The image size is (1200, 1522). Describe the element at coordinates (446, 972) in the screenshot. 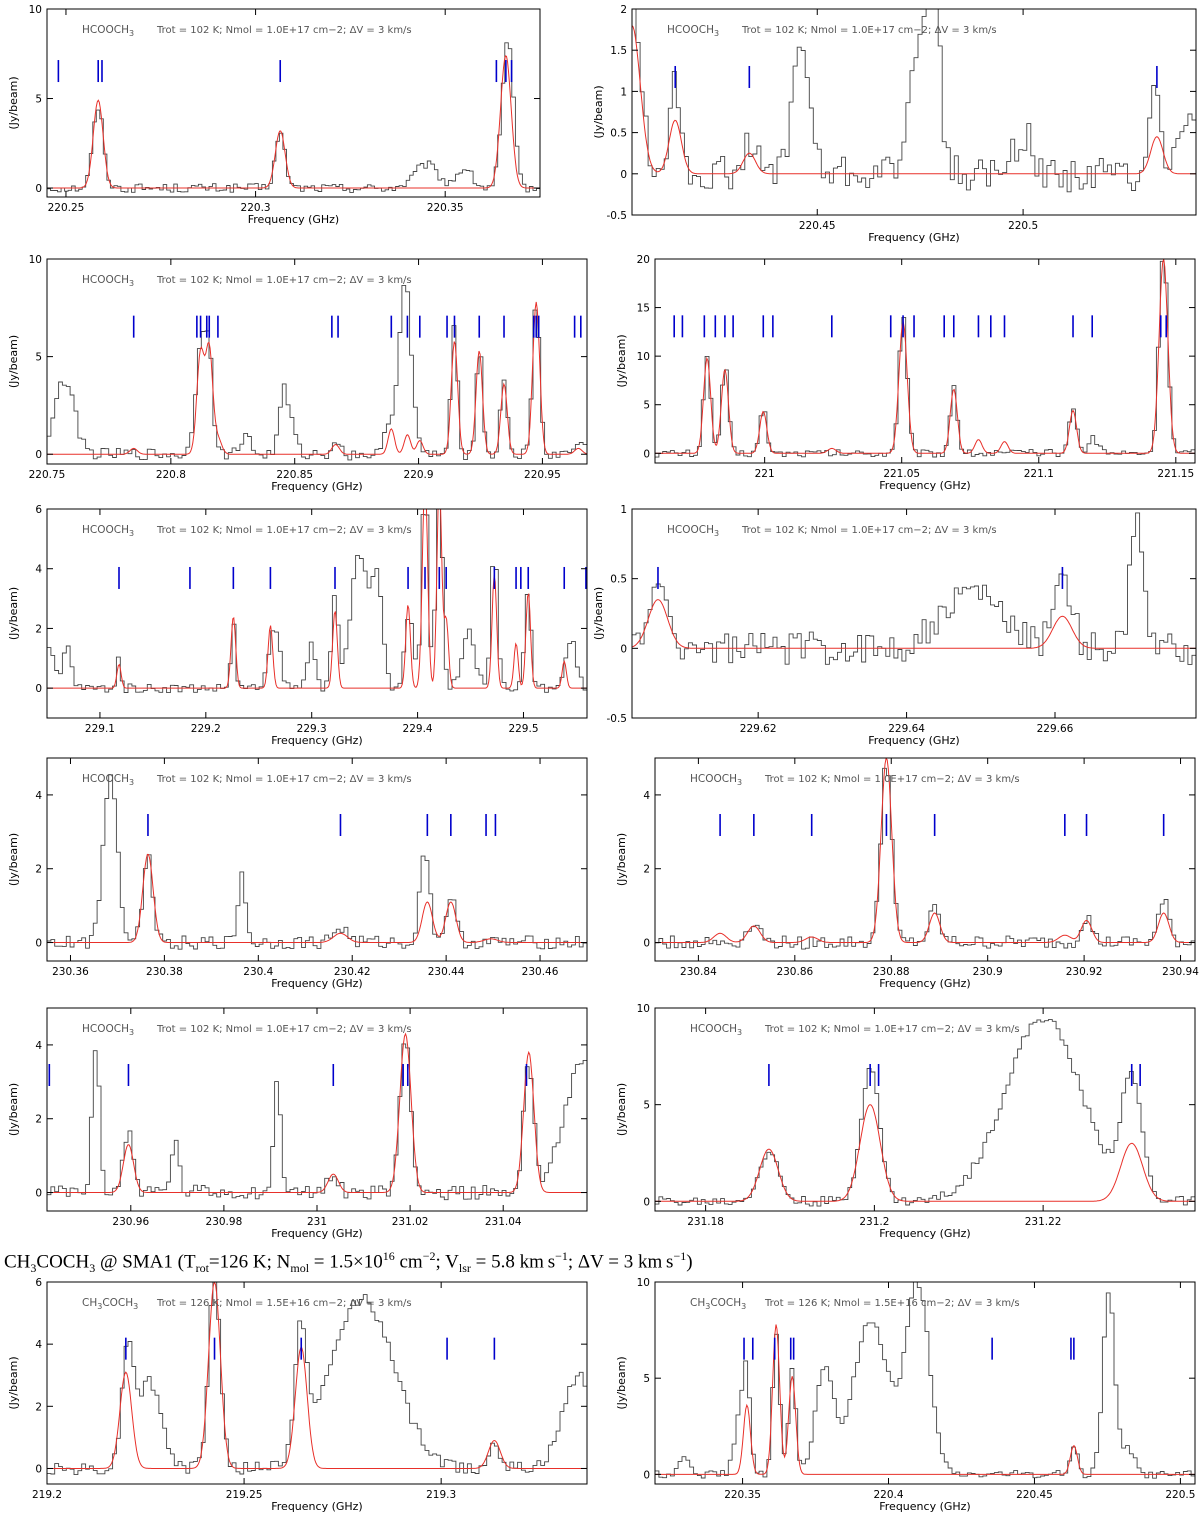

I see `x-tick-label: 230.44` at that location.